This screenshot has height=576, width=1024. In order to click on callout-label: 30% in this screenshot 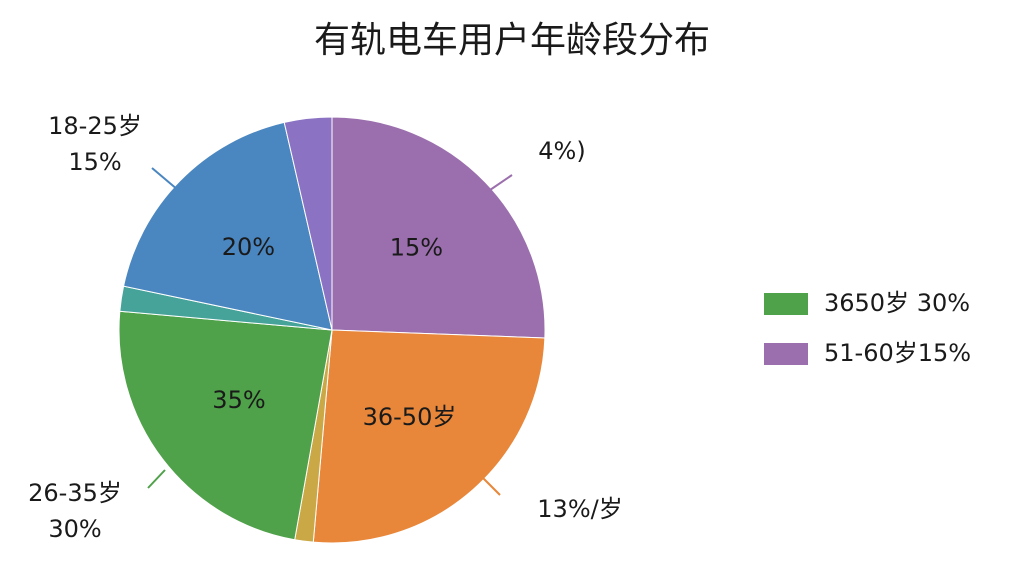, I will do `click(74, 529)`.